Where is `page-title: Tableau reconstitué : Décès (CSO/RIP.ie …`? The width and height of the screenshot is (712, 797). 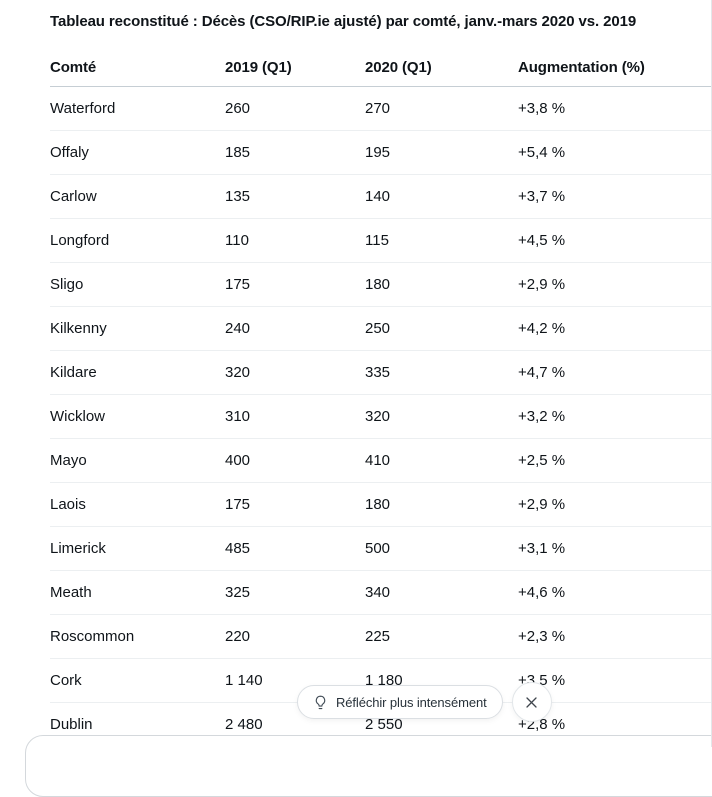
page-title: Tableau reconstitué : Décès (CSO/RIP.ie … is located at coordinates (343, 21).